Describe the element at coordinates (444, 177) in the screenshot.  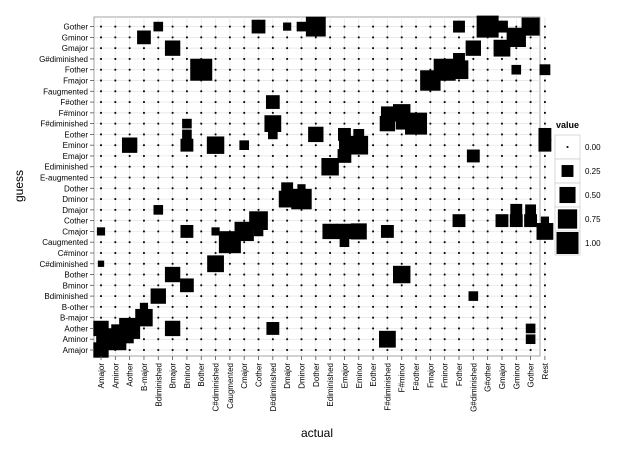
I see `cell-mark-Fminor-E-augmented` at that location.